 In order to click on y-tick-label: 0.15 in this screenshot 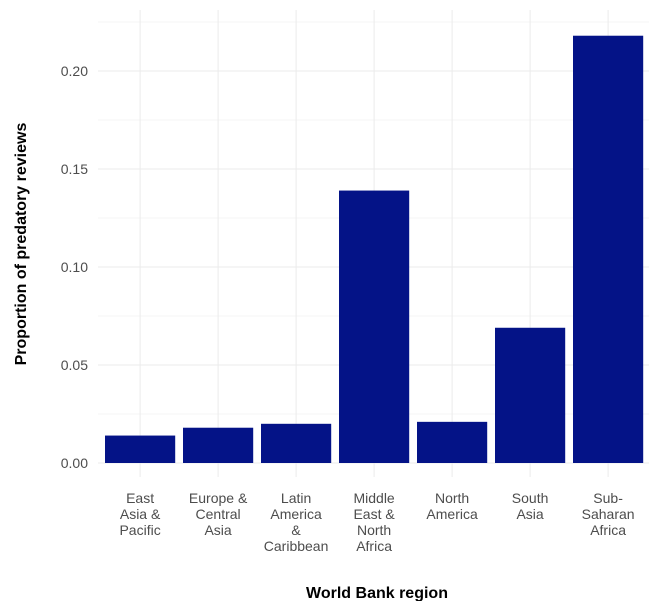, I will do `click(74, 169)`.